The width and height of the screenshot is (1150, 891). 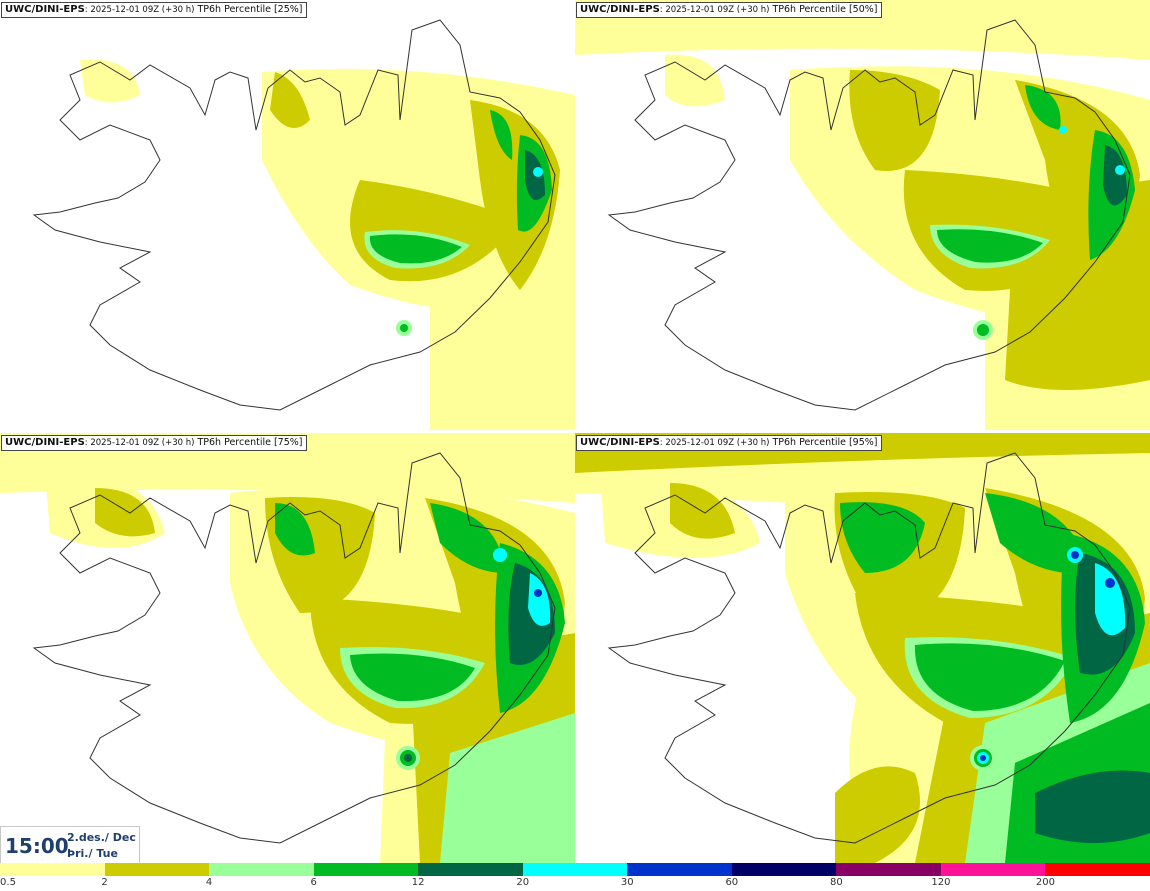 I want to click on legend-tick-label: 2, so click(x=104, y=882).